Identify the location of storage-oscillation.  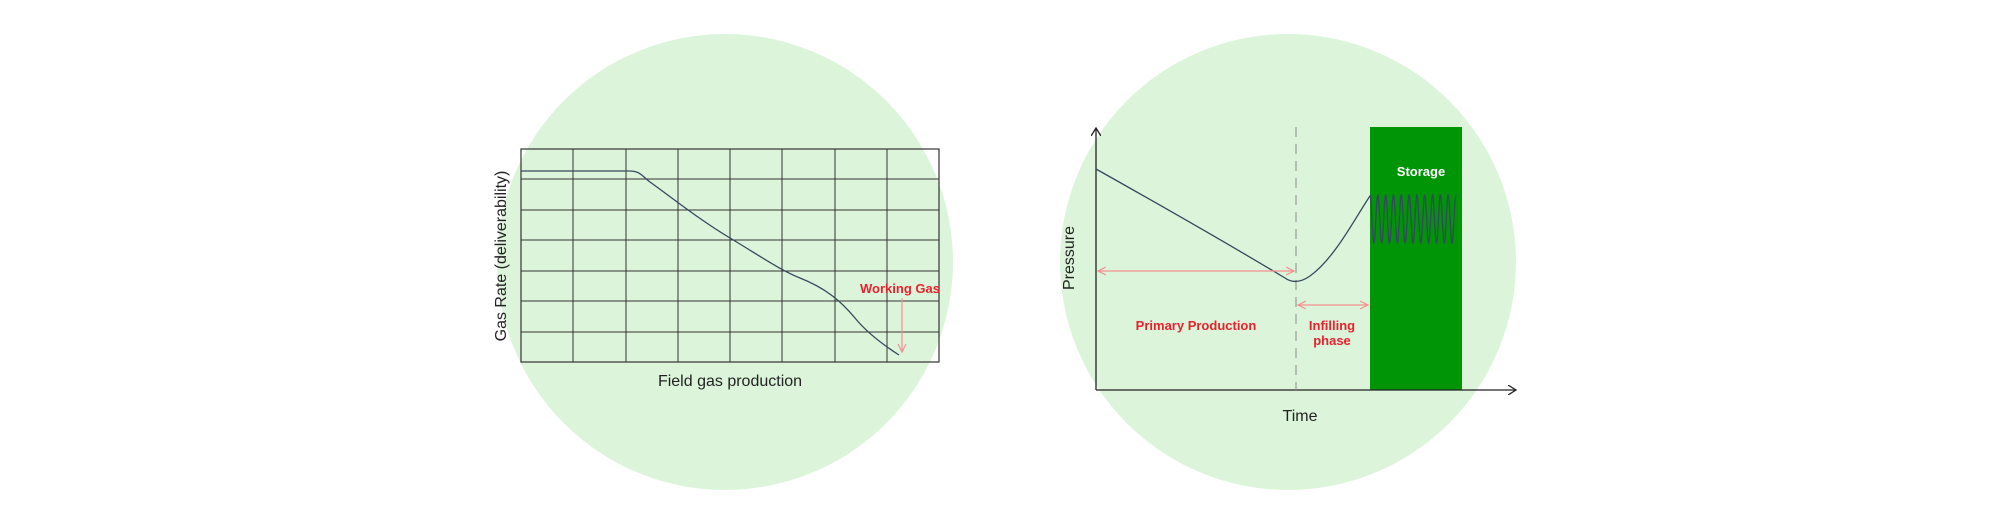
(1413, 219).